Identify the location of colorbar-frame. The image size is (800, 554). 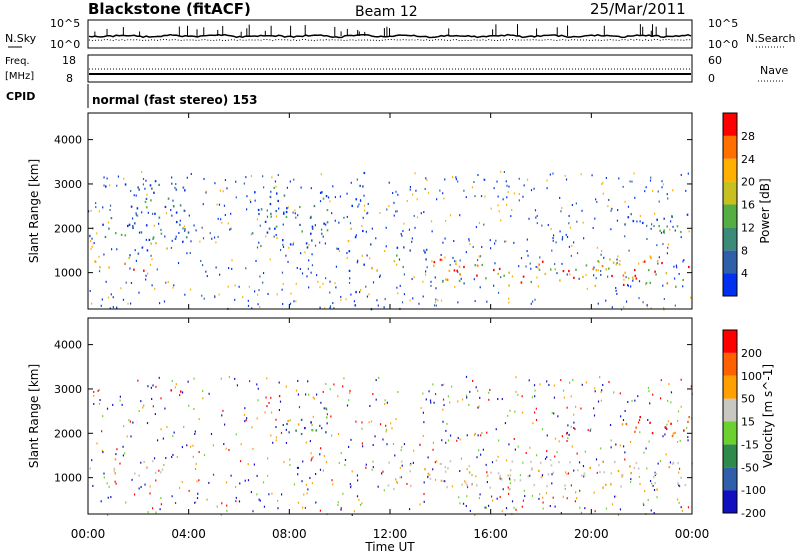
(730, 204).